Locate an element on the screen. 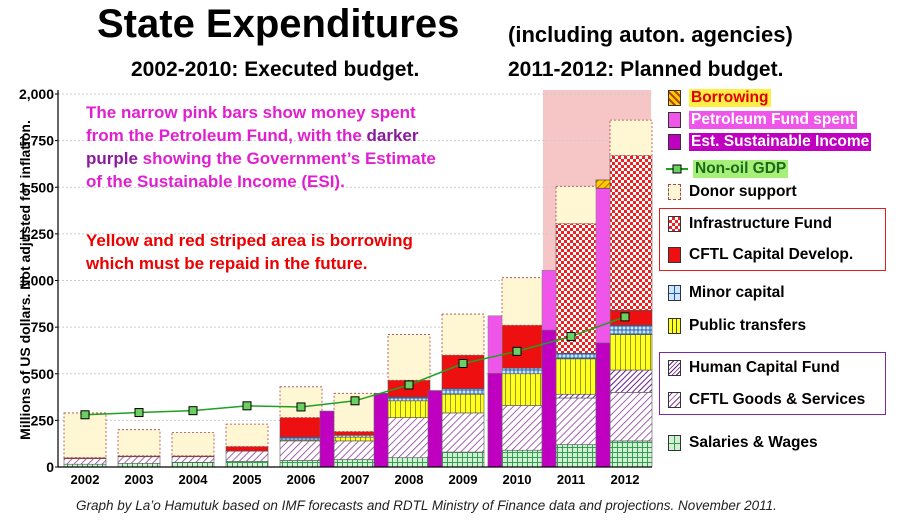  x-tick-label-2003: 2003 is located at coordinates (139, 479).